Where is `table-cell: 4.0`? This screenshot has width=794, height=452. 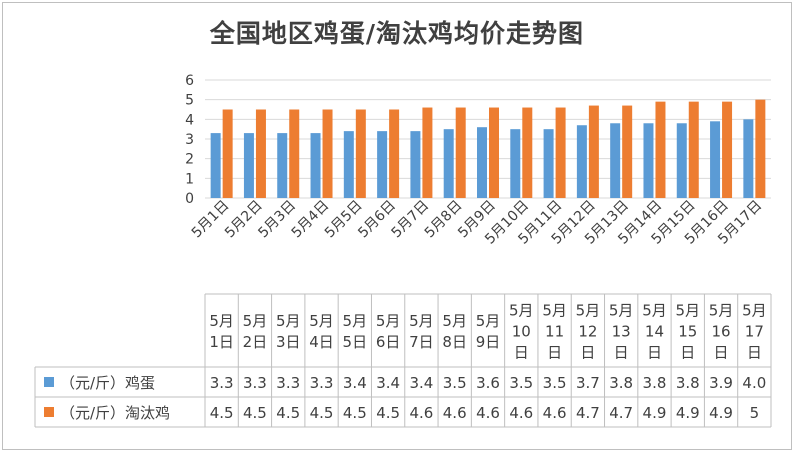 table-cell: 4.0 is located at coordinates (754, 383).